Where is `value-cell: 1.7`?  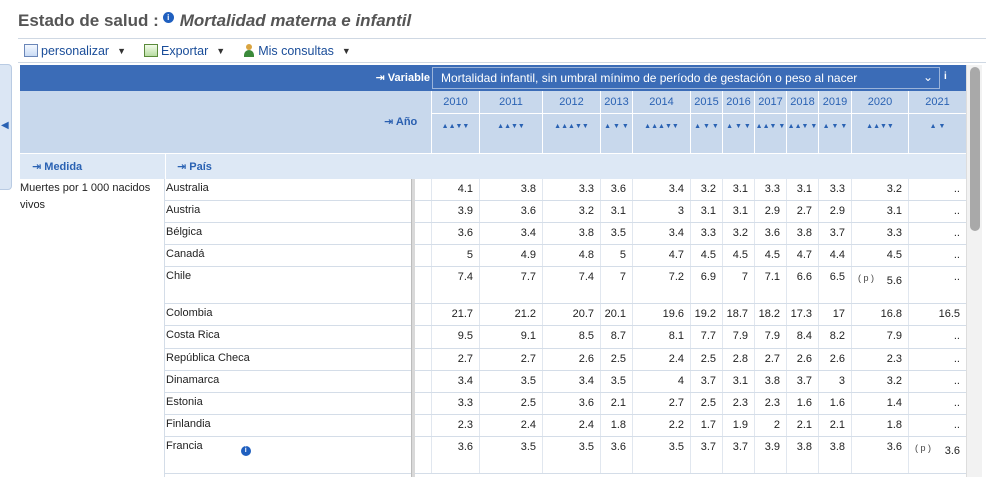 value-cell: 1.7 is located at coordinates (706, 425).